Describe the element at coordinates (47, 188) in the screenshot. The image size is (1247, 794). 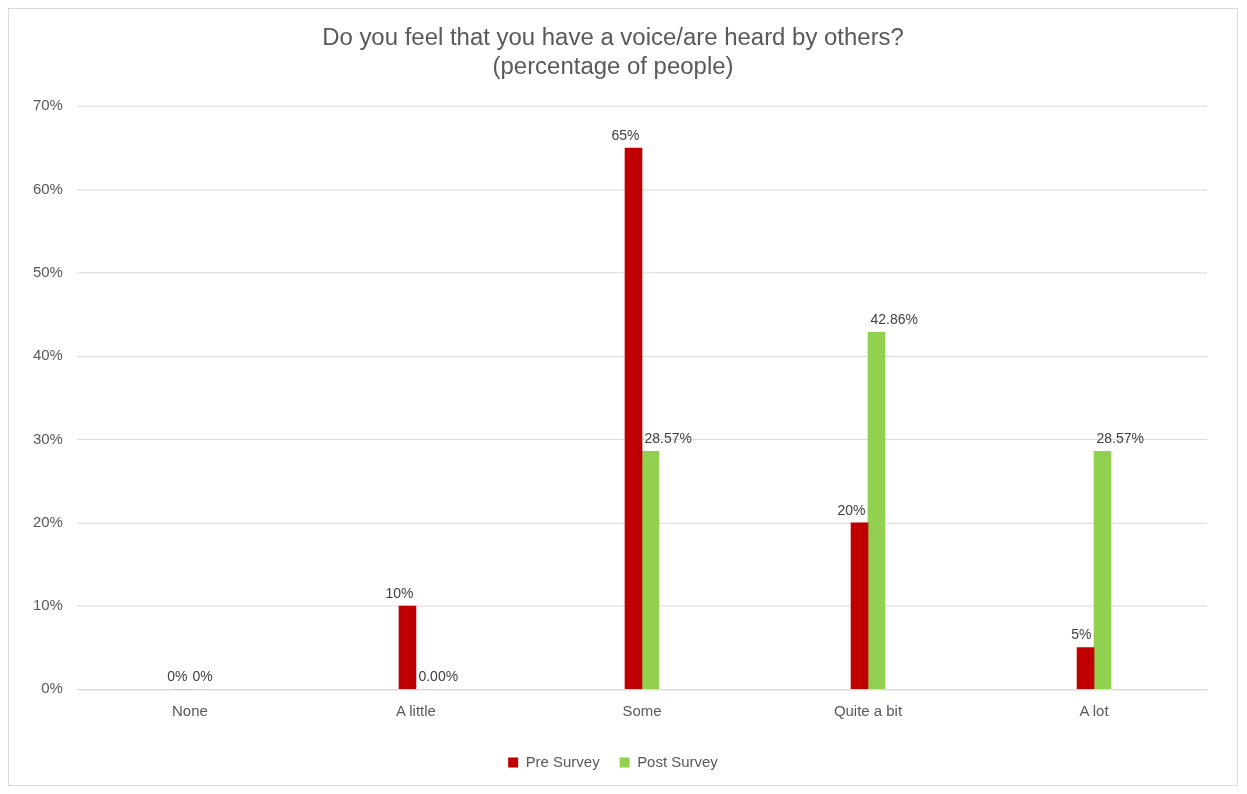
I see `y-tick-label: 60%` at that location.